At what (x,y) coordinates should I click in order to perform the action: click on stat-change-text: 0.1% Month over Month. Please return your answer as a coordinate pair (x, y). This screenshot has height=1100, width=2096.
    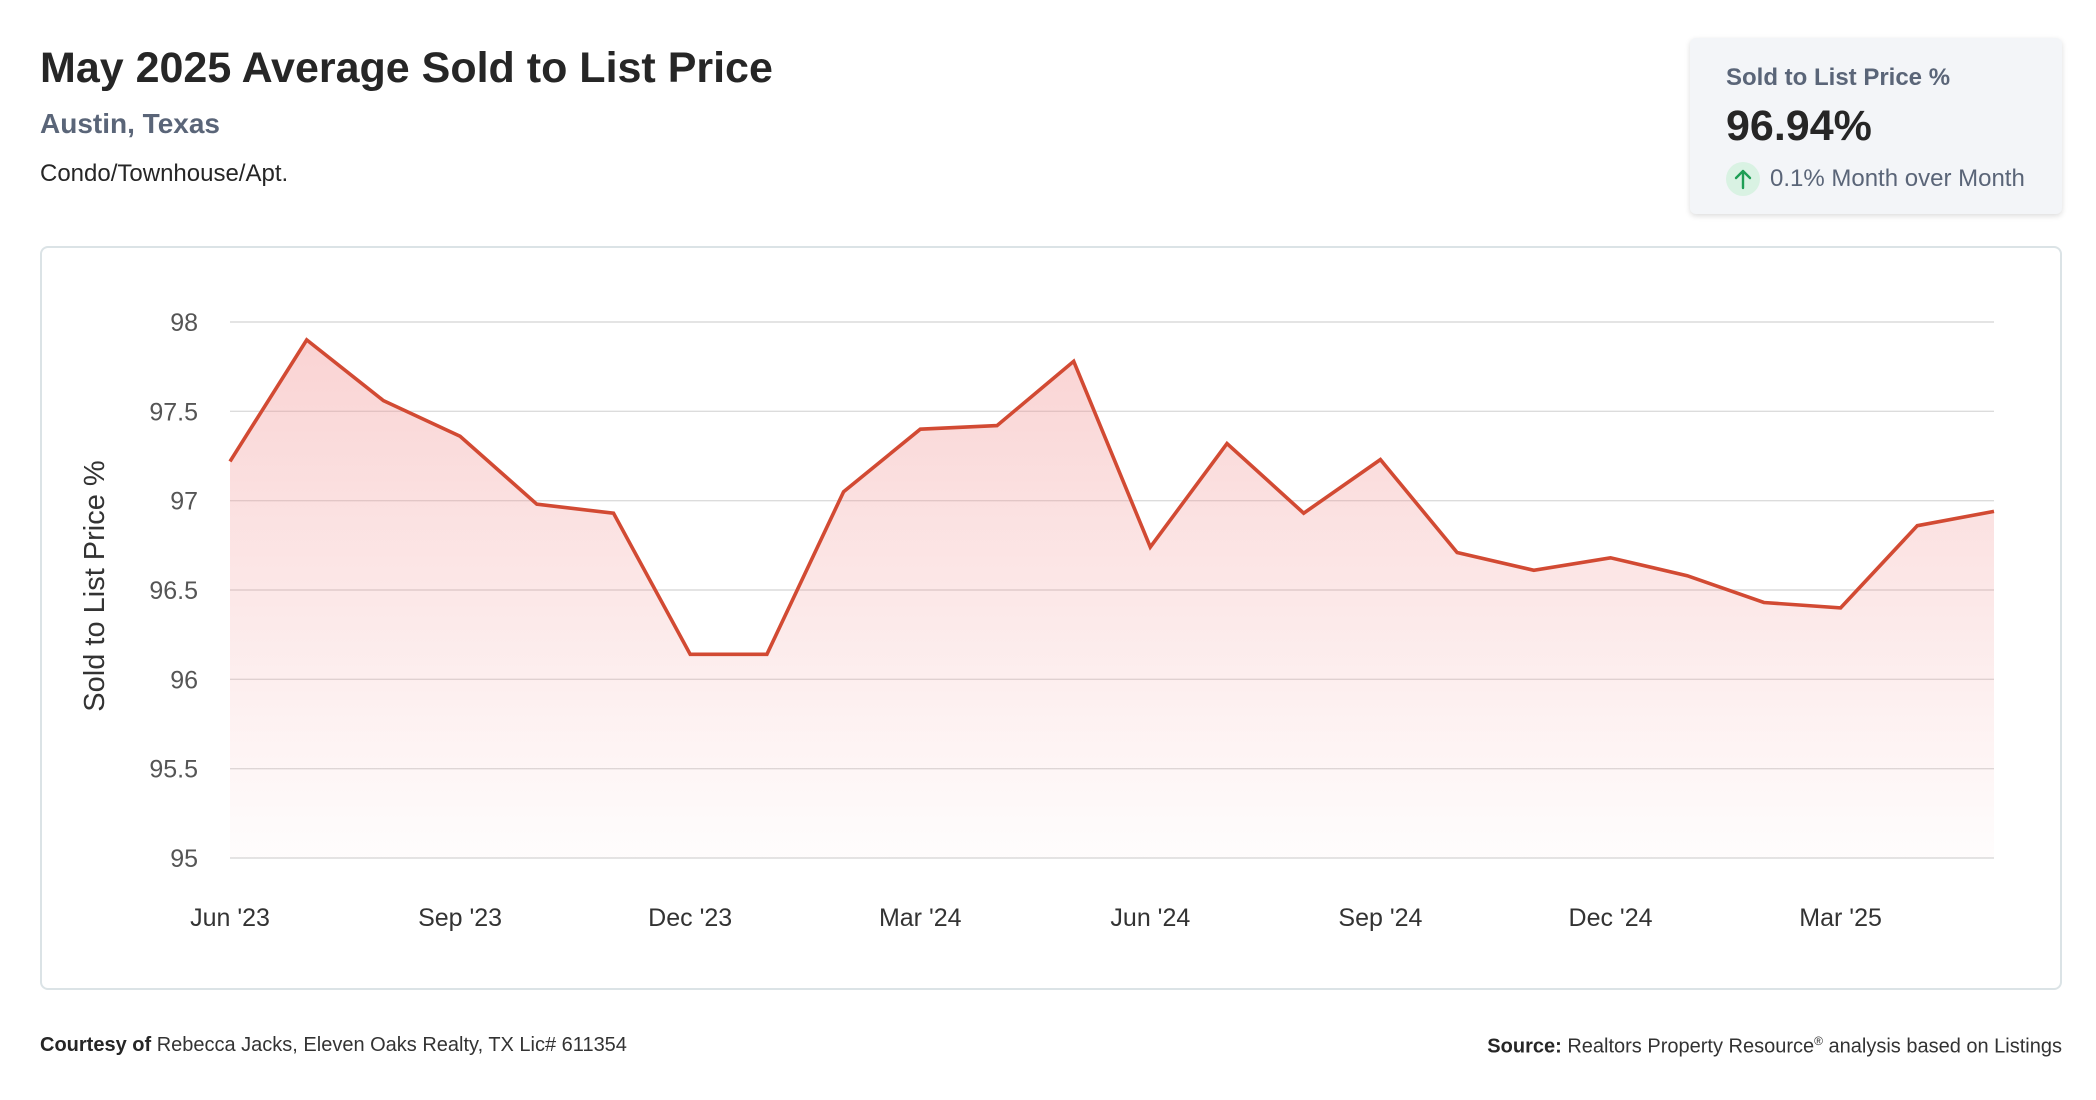
    Looking at the image, I should click on (1897, 178).